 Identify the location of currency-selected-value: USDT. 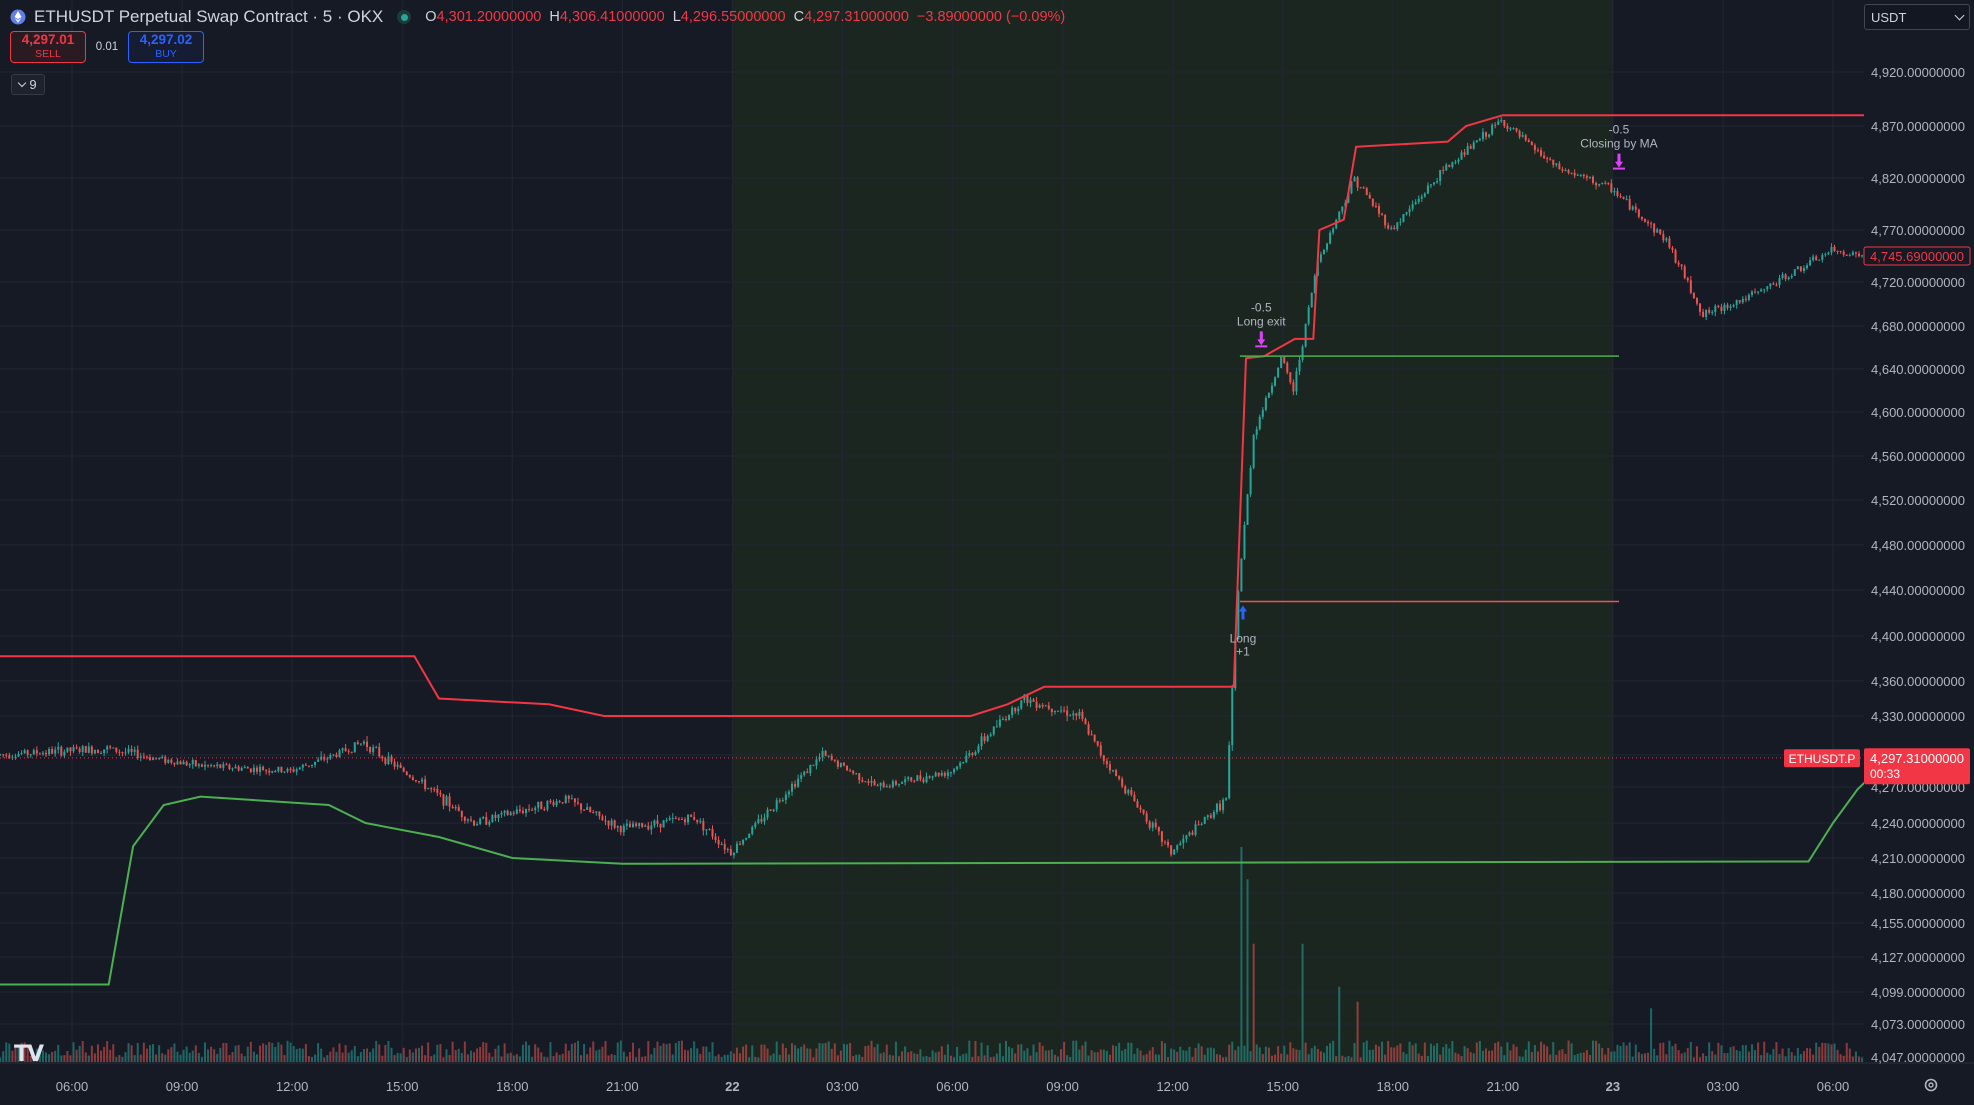
(1889, 17).